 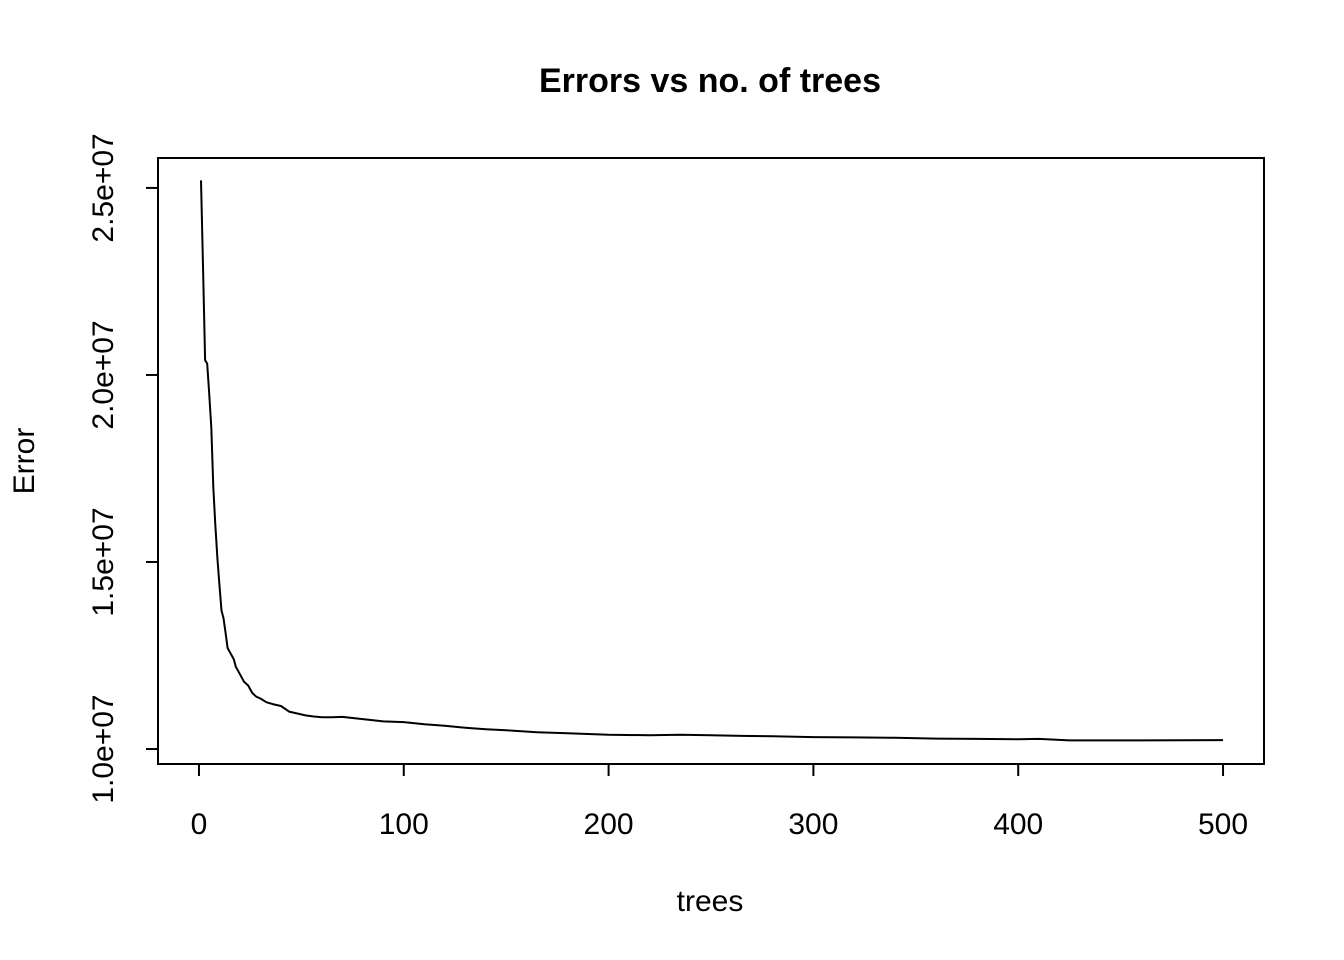 What do you see at coordinates (103, 748) in the screenshot?
I see `y-tick-label: 1.0e+07` at bounding box center [103, 748].